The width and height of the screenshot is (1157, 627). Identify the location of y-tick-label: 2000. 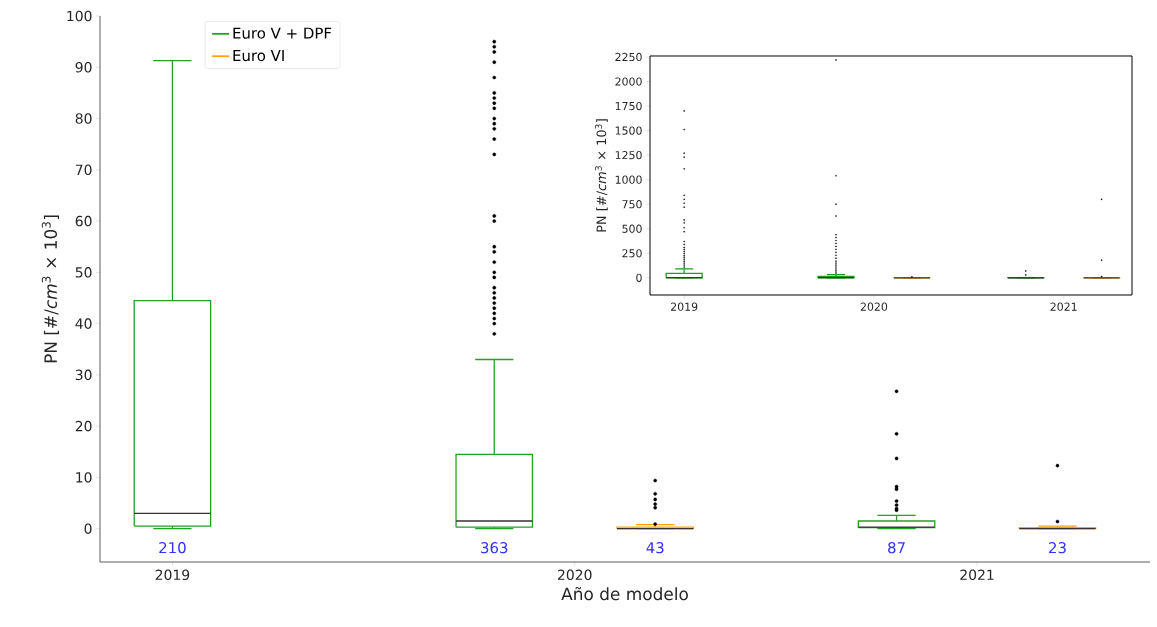
(628, 81).